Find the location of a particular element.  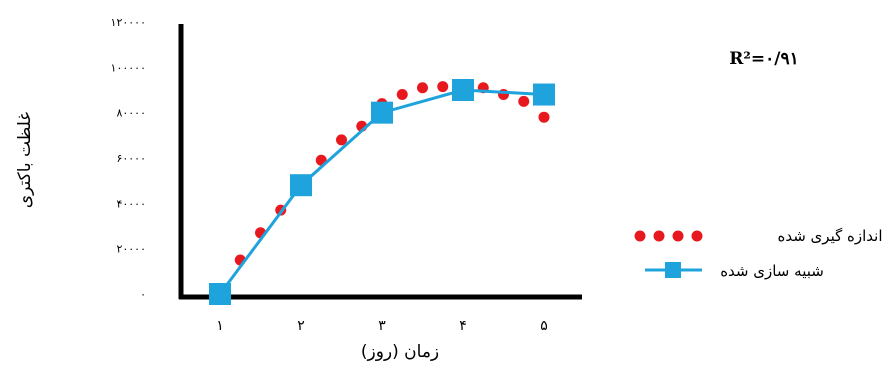

y-tick-label: ۱۰۰۰۰۰ is located at coordinates (128, 67).